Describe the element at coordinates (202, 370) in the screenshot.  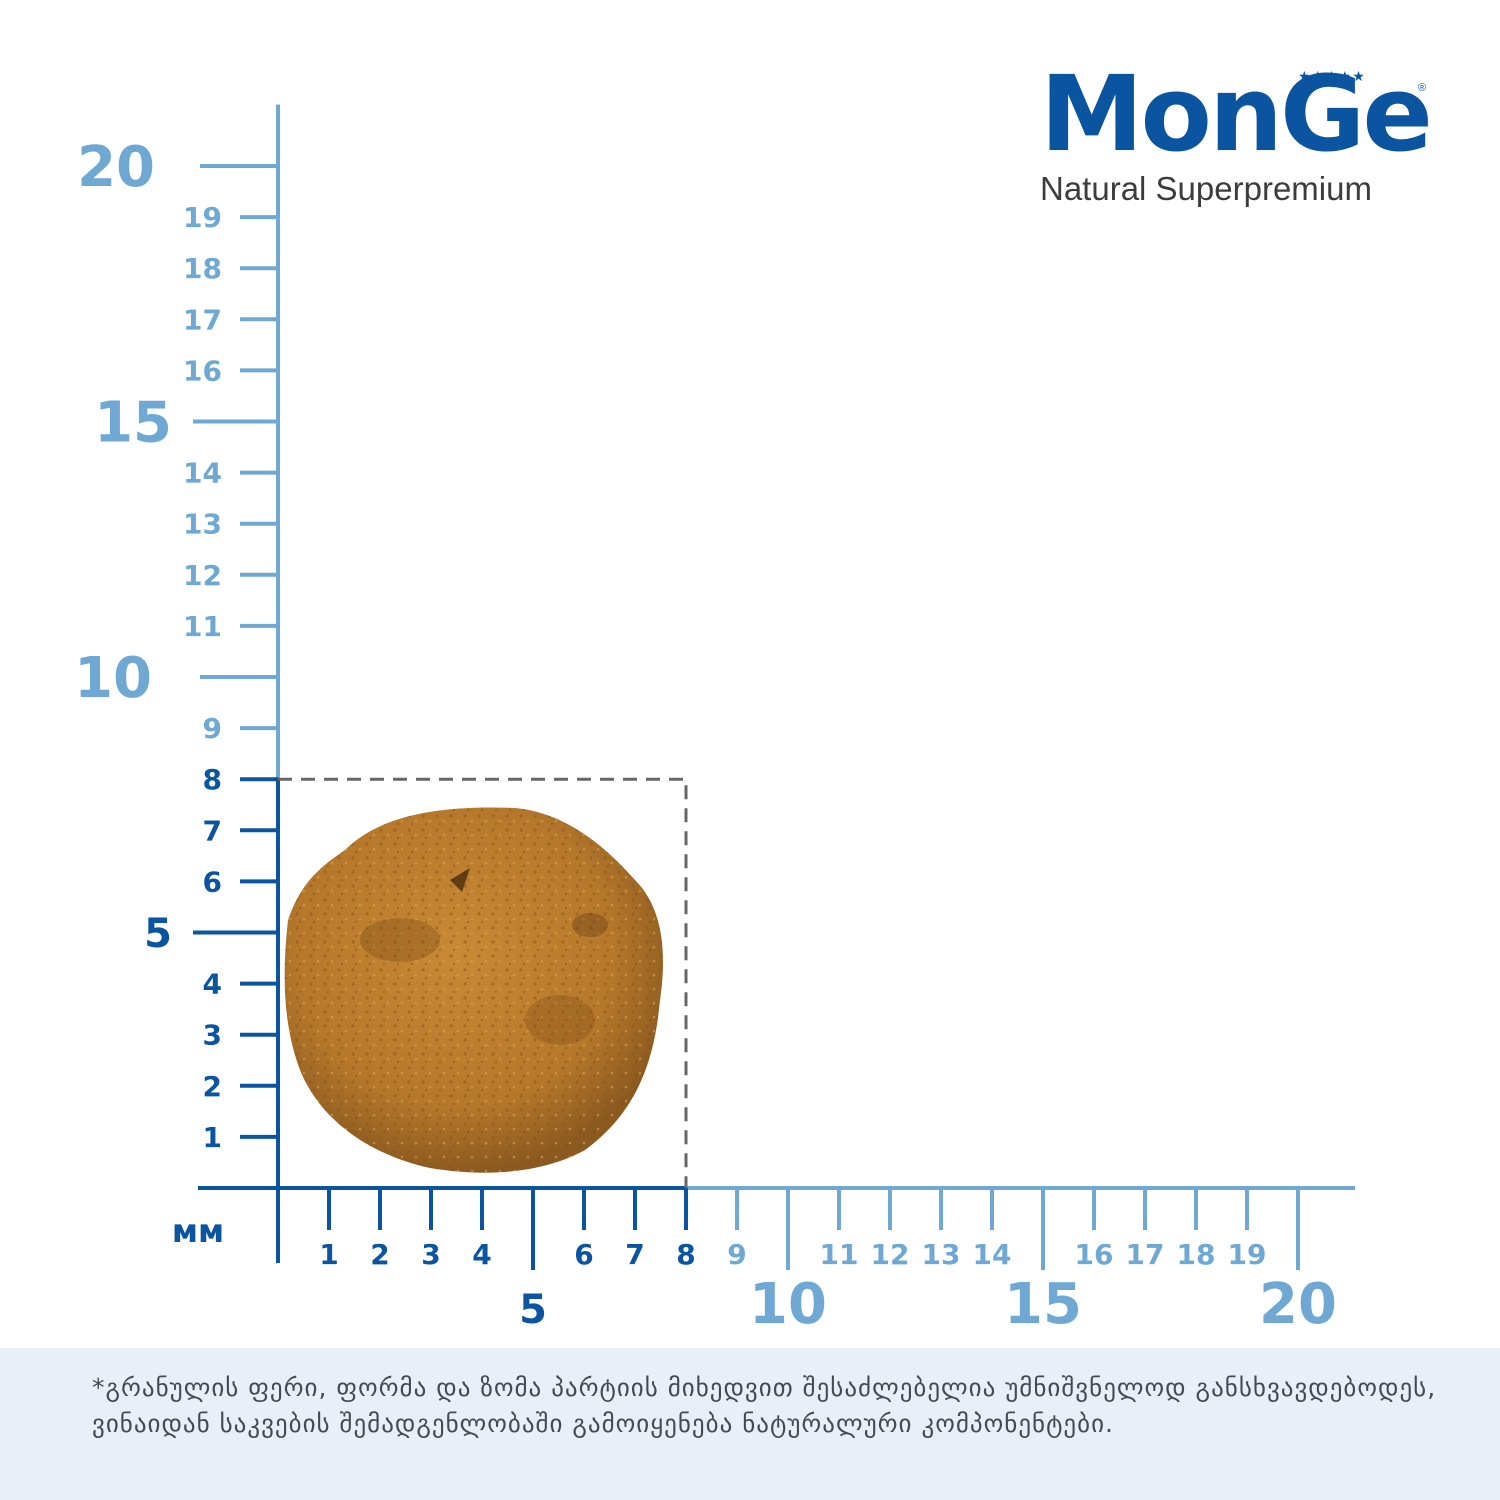
I see `vertical-minor-label: 16` at that location.